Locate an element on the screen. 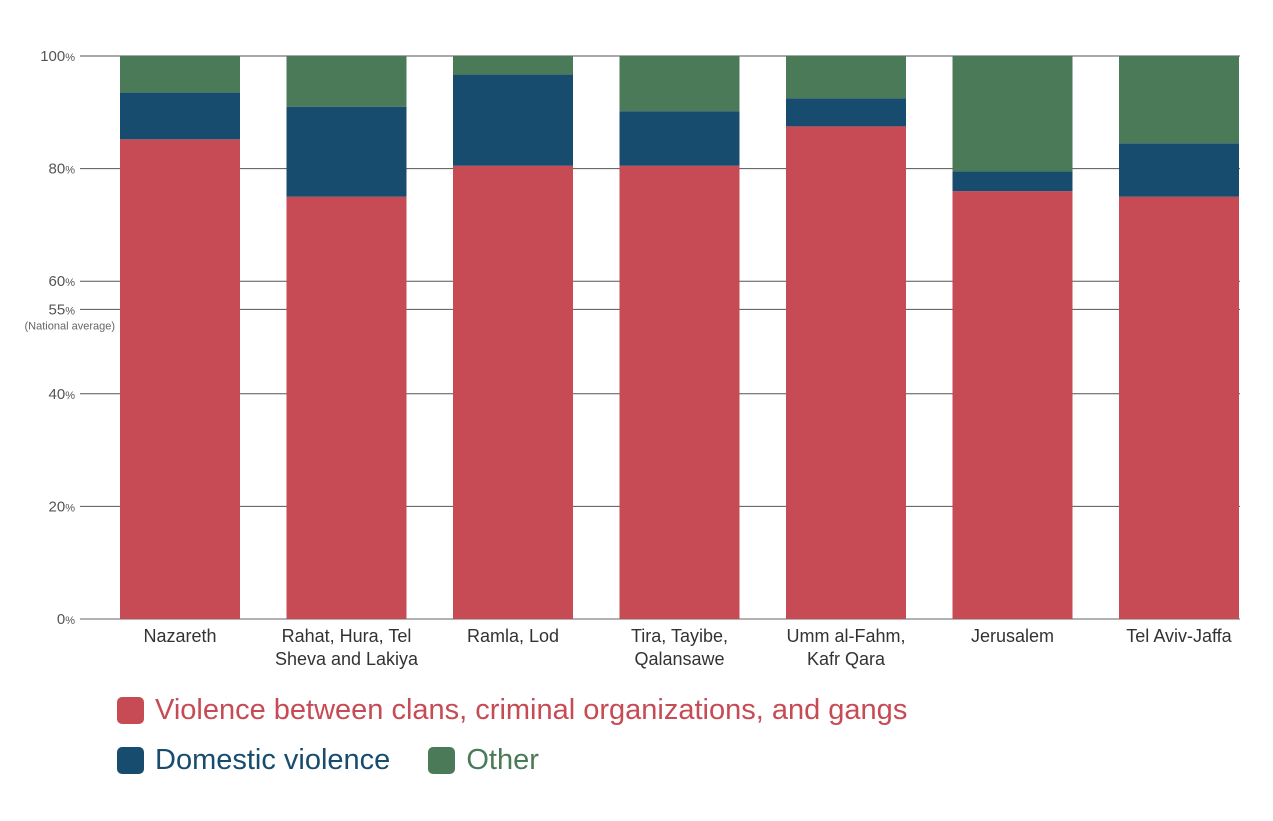 This screenshot has height=821, width=1273. legend-label-other: Other is located at coordinates (502, 760).